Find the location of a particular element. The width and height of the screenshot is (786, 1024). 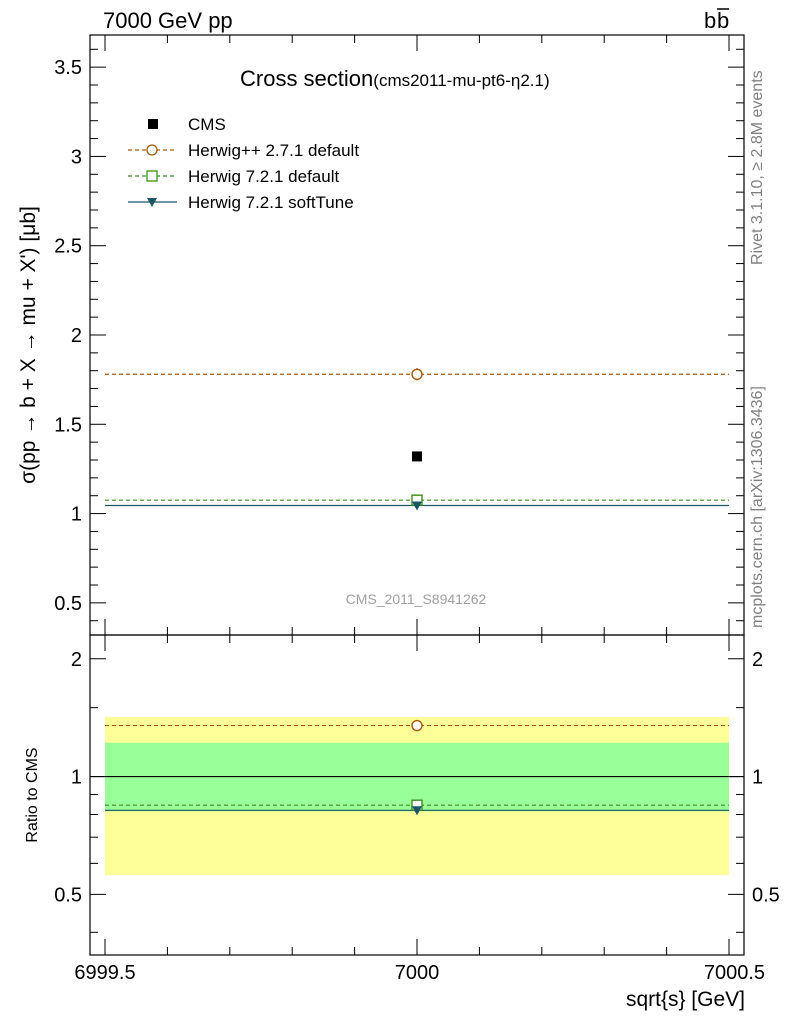

x-tick-labels: 6999.5 7000 7000.5 is located at coordinates (419, 973).